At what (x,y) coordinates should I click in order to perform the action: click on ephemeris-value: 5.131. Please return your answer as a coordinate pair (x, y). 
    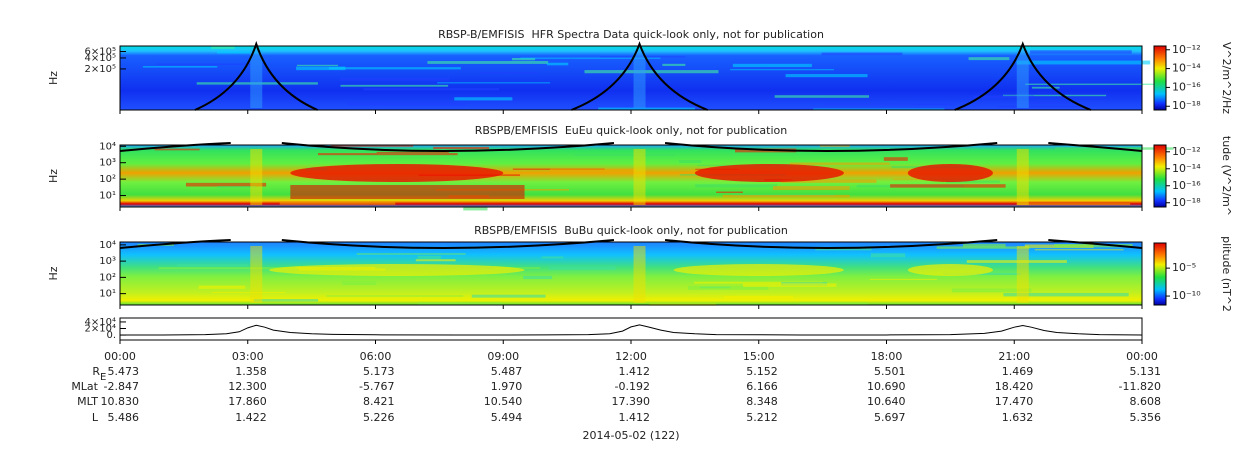
    Looking at the image, I should click on (1146, 371).